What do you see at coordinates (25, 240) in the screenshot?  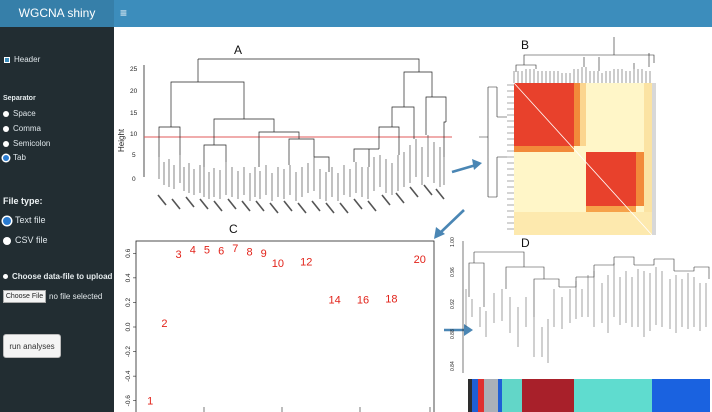 I see `file-type-option-csv: CSV file` at bounding box center [25, 240].